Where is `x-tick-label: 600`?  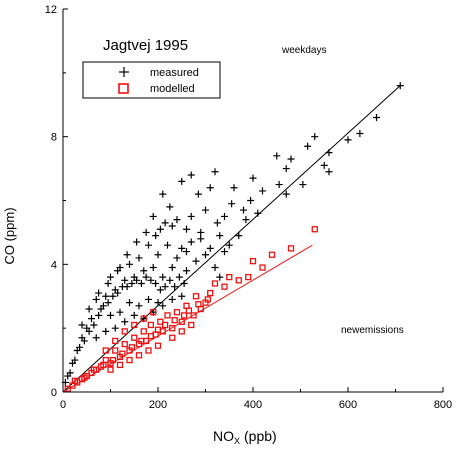 x-tick-label: 600 is located at coordinates (348, 405).